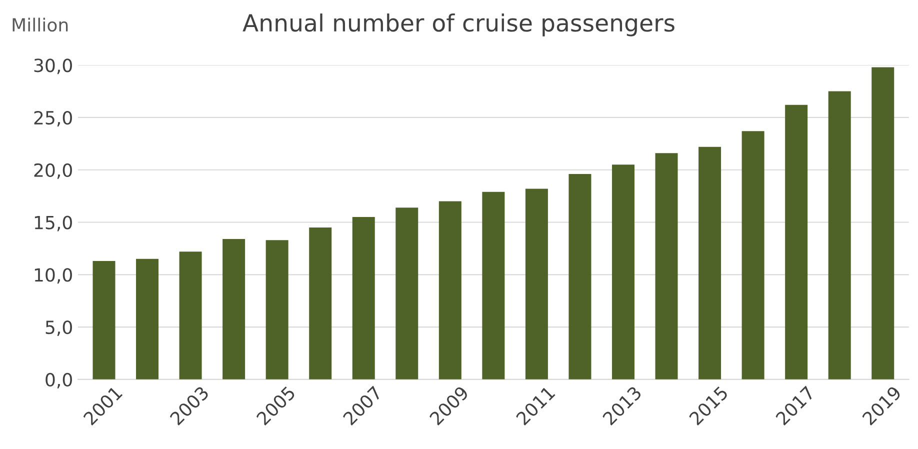 Image resolution: width=918 pixels, height=449 pixels. Describe the element at coordinates (53, 276) in the screenshot. I see `y-tick-label: 10,0` at that location.